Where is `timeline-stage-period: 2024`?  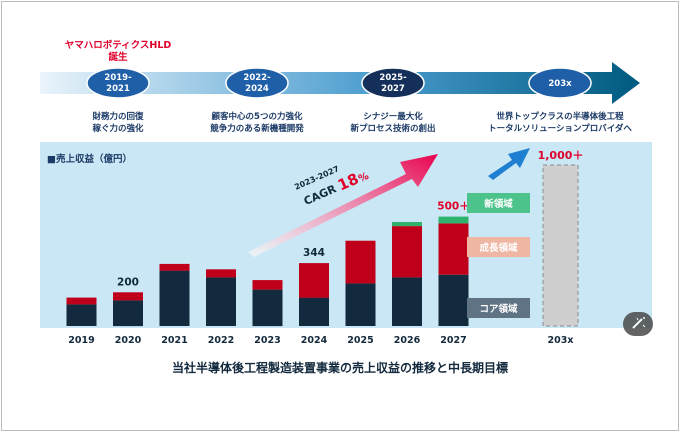
timeline-stage-period: 2024 is located at coordinates (257, 89).